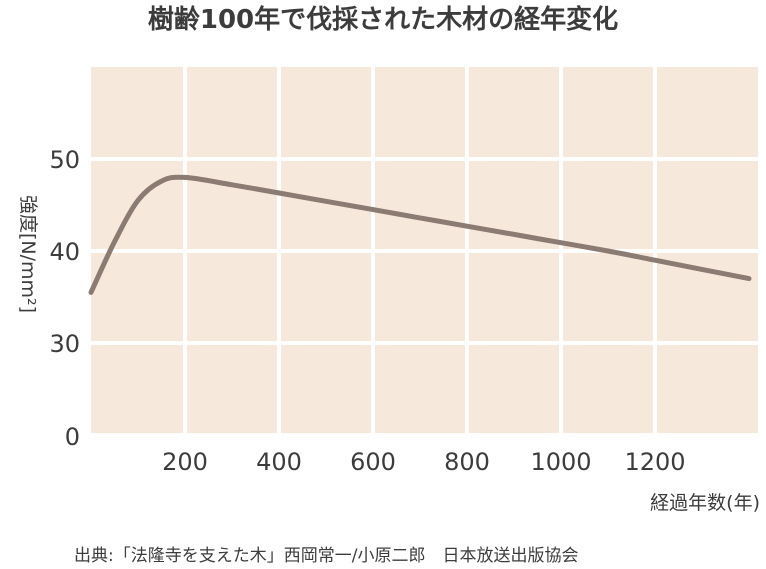 This screenshot has height=569, width=766. What do you see at coordinates (72, 437) in the screenshot?
I see `y-tick-label: 0` at bounding box center [72, 437].